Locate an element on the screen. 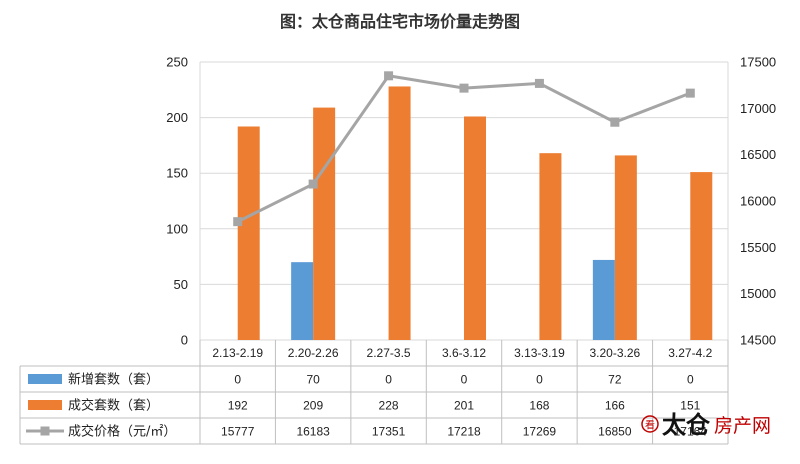 The height and width of the screenshot is (464, 800). table-cell-value: 70 is located at coordinates (313, 380).